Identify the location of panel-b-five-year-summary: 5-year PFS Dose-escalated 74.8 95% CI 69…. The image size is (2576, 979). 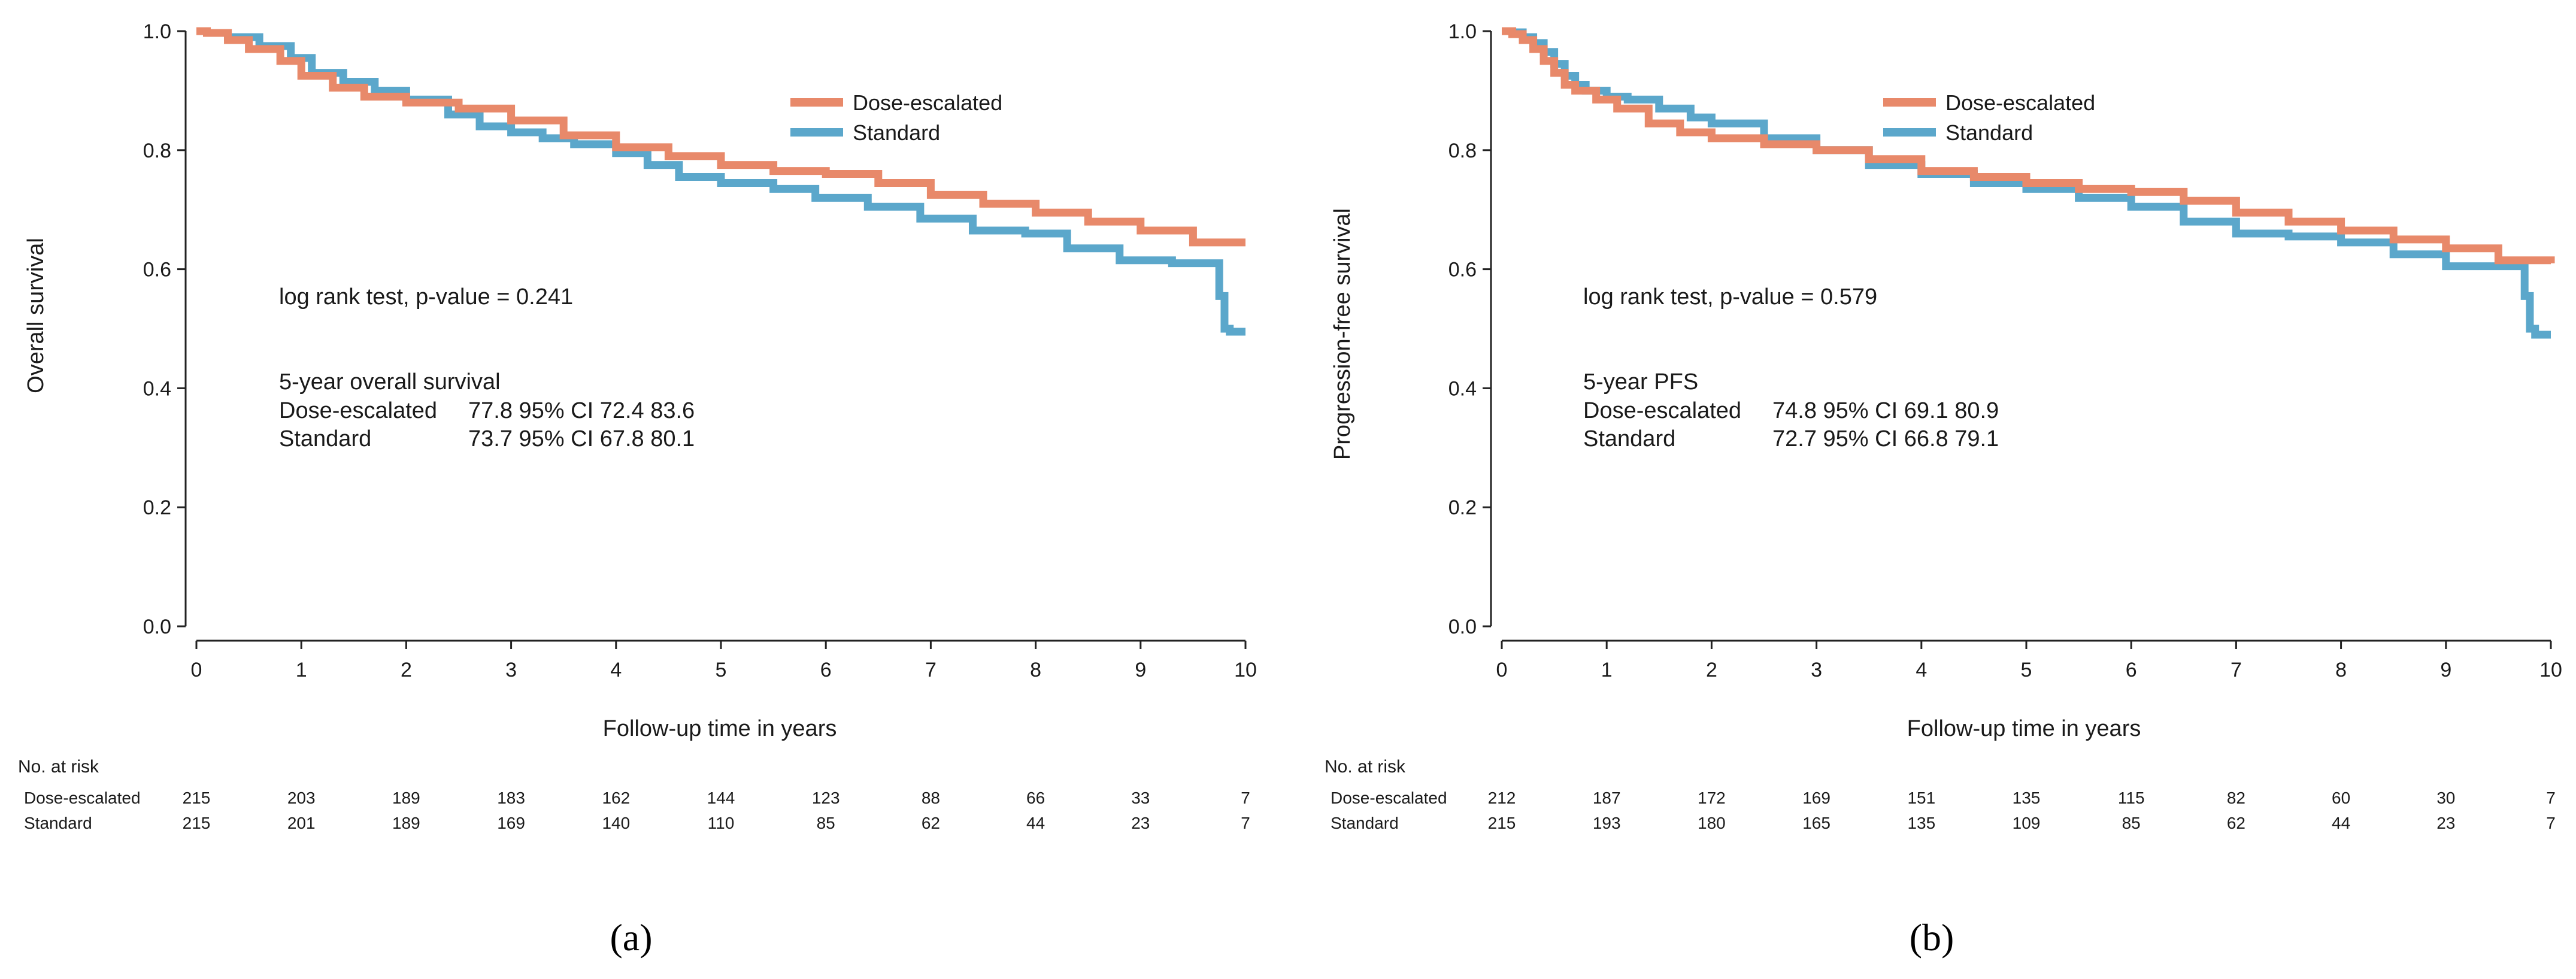
(1791, 410).